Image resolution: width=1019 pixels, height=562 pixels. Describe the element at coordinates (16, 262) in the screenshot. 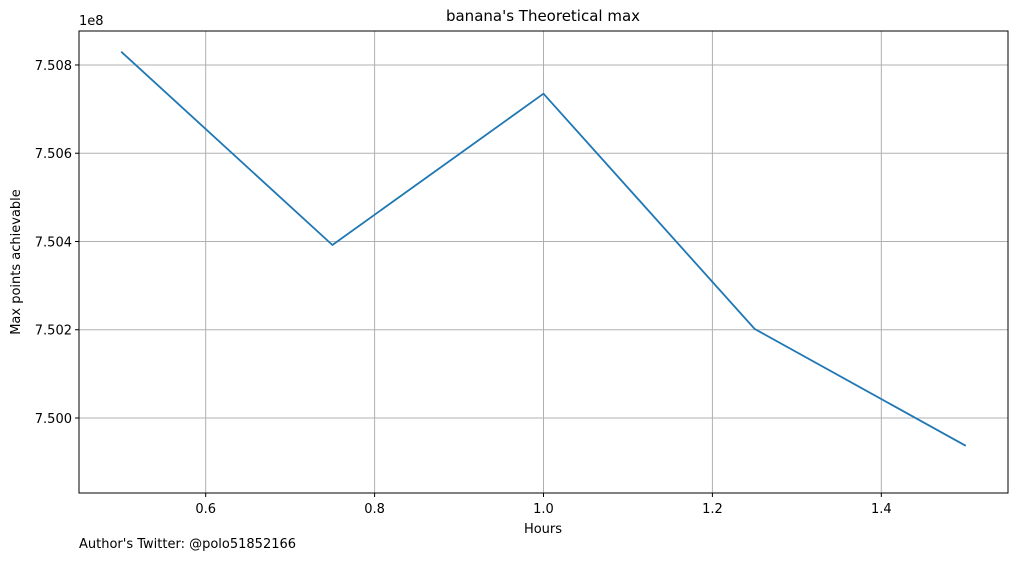

I see `y-axis-label: Max points achievable` at that location.